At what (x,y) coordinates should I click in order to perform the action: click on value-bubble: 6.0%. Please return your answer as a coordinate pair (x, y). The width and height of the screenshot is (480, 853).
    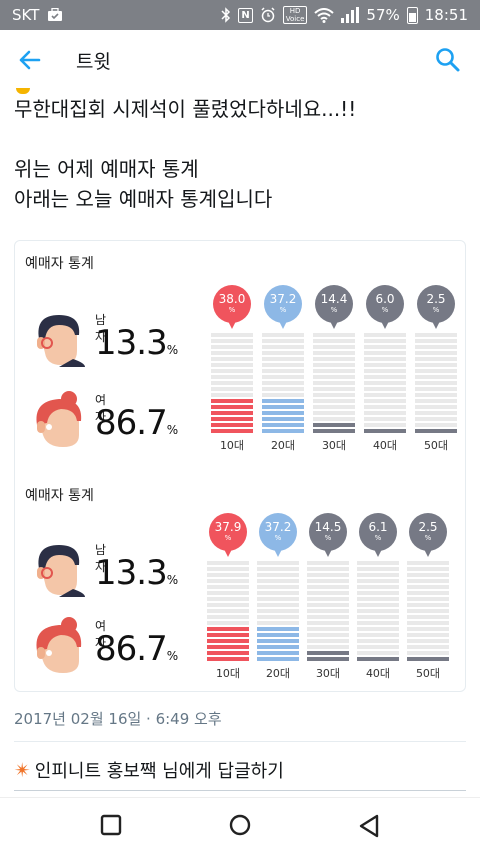
    Looking at the image, I should click on (385, 307).